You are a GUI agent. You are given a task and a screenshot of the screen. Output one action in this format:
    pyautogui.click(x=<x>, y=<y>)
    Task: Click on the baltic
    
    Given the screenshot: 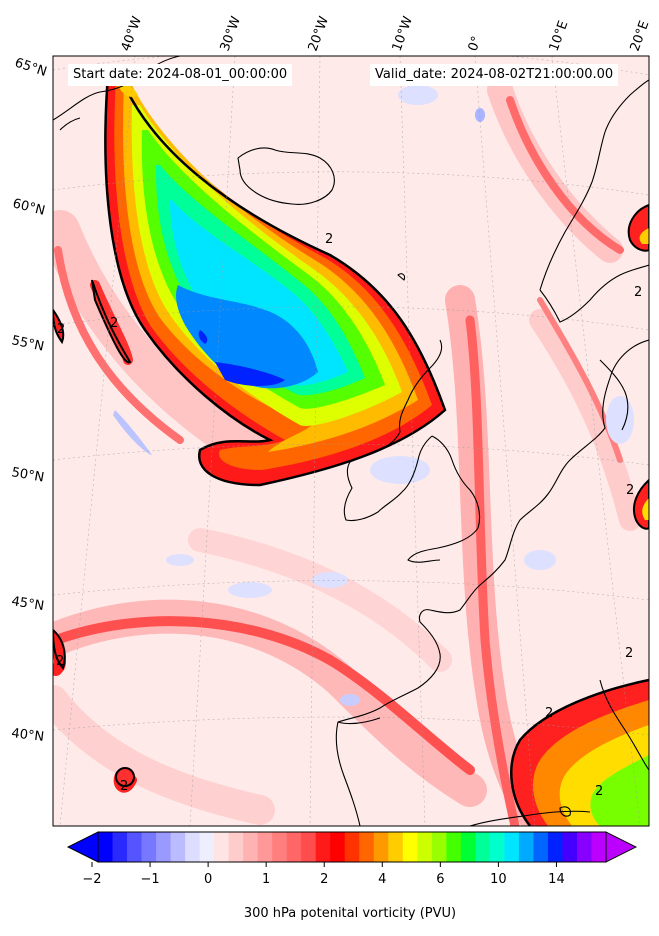 What is the action you would take?
    pyautogui.click(x=614, y=395)
    